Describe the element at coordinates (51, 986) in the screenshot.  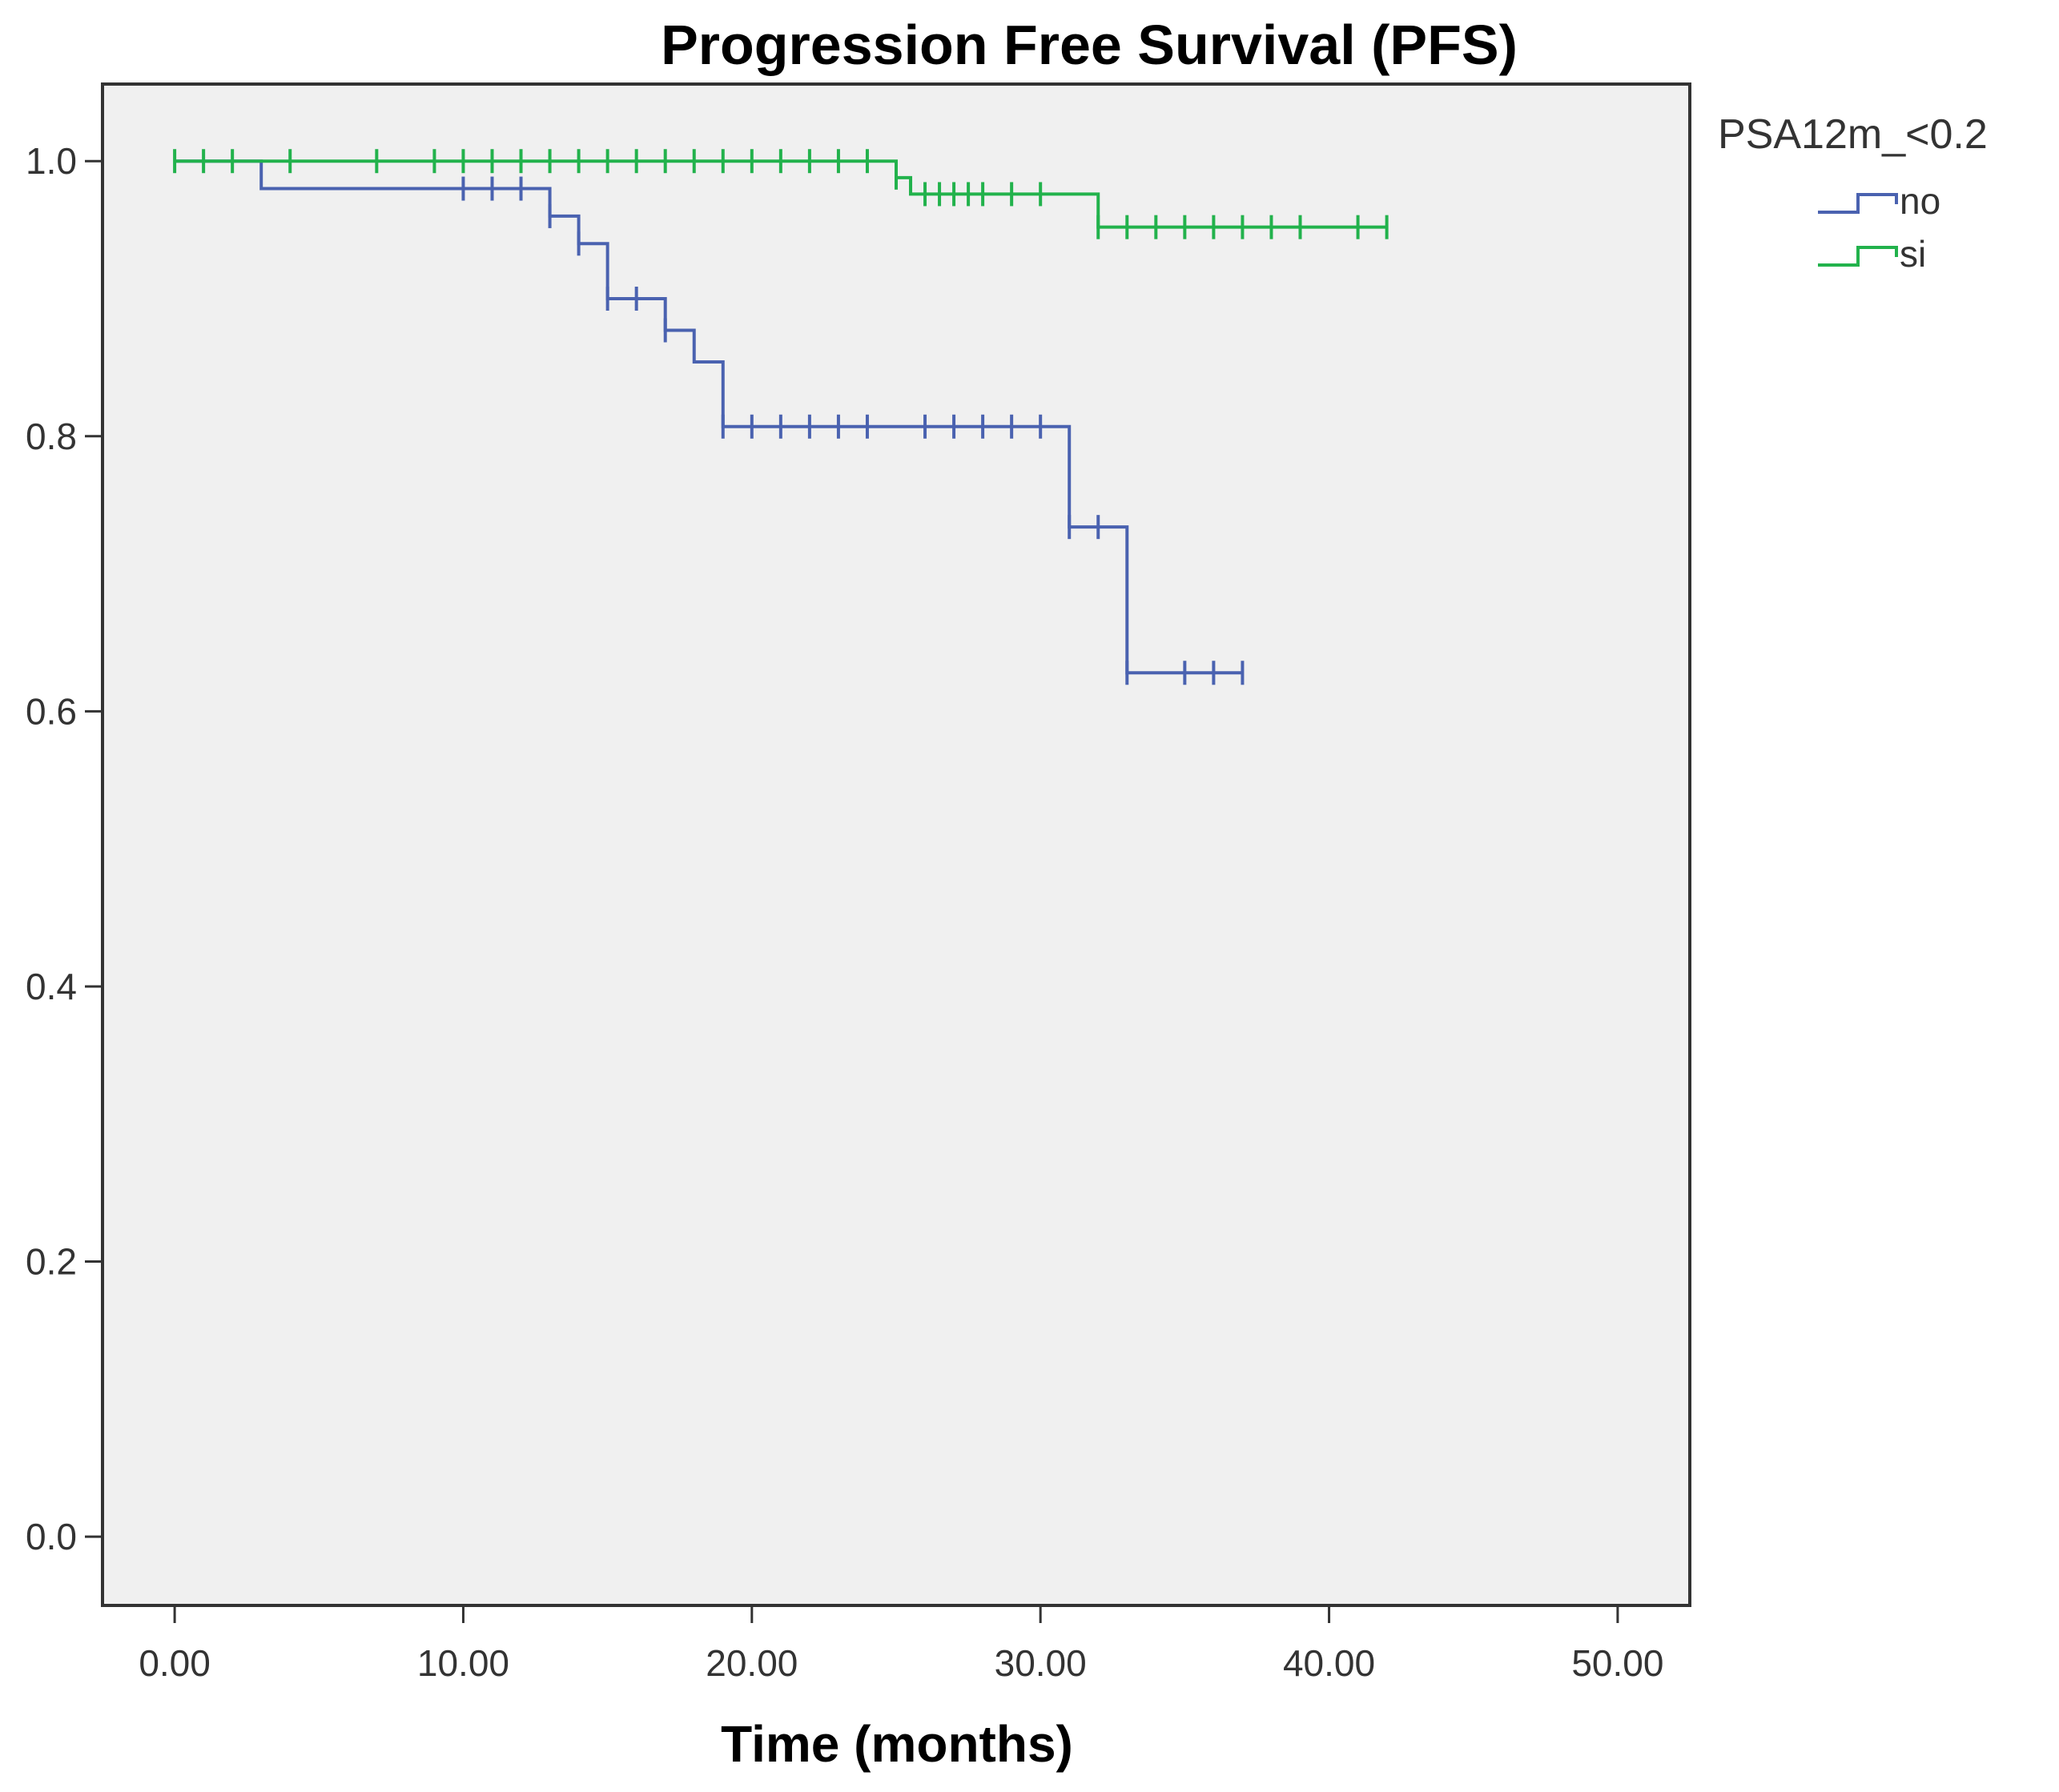
I see `y-tick-label: 0.4` at that location.